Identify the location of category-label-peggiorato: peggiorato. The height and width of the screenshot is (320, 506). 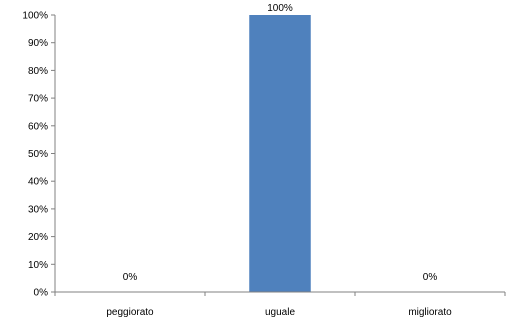
(130, 312).